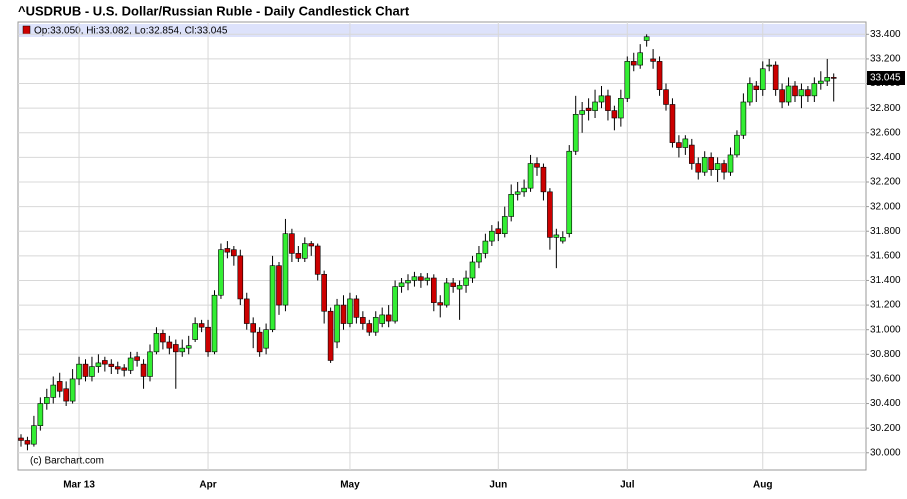 The width and height of the screenshot is (907, 499). I want to click on last-price-label: 33.045, so click(885, 78).